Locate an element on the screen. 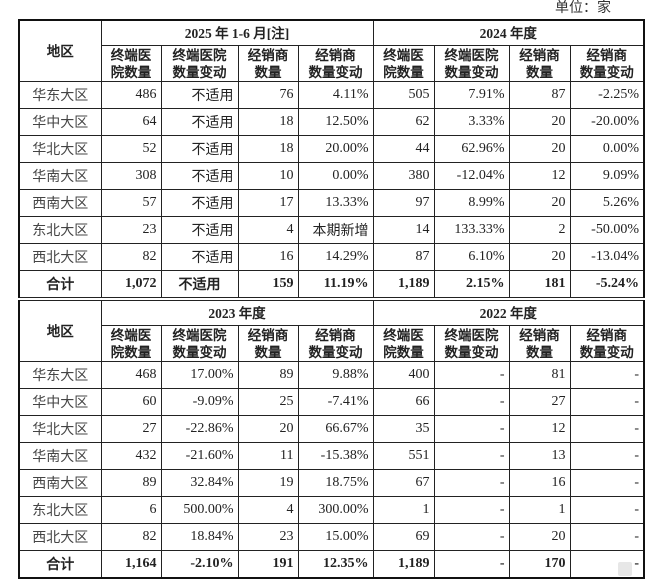  table-row: 华南大区 308 不适用 10 0.00% 380 -12.04% 12 9.09% is located at coordinates (331, 176).